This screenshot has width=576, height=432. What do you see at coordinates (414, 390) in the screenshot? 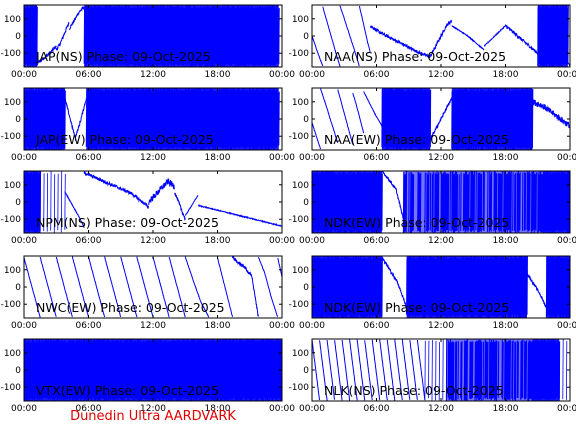
I see `panel-title: NLK(NS) Phase: 09-Oct-2025` at bounding box center [414, 390].